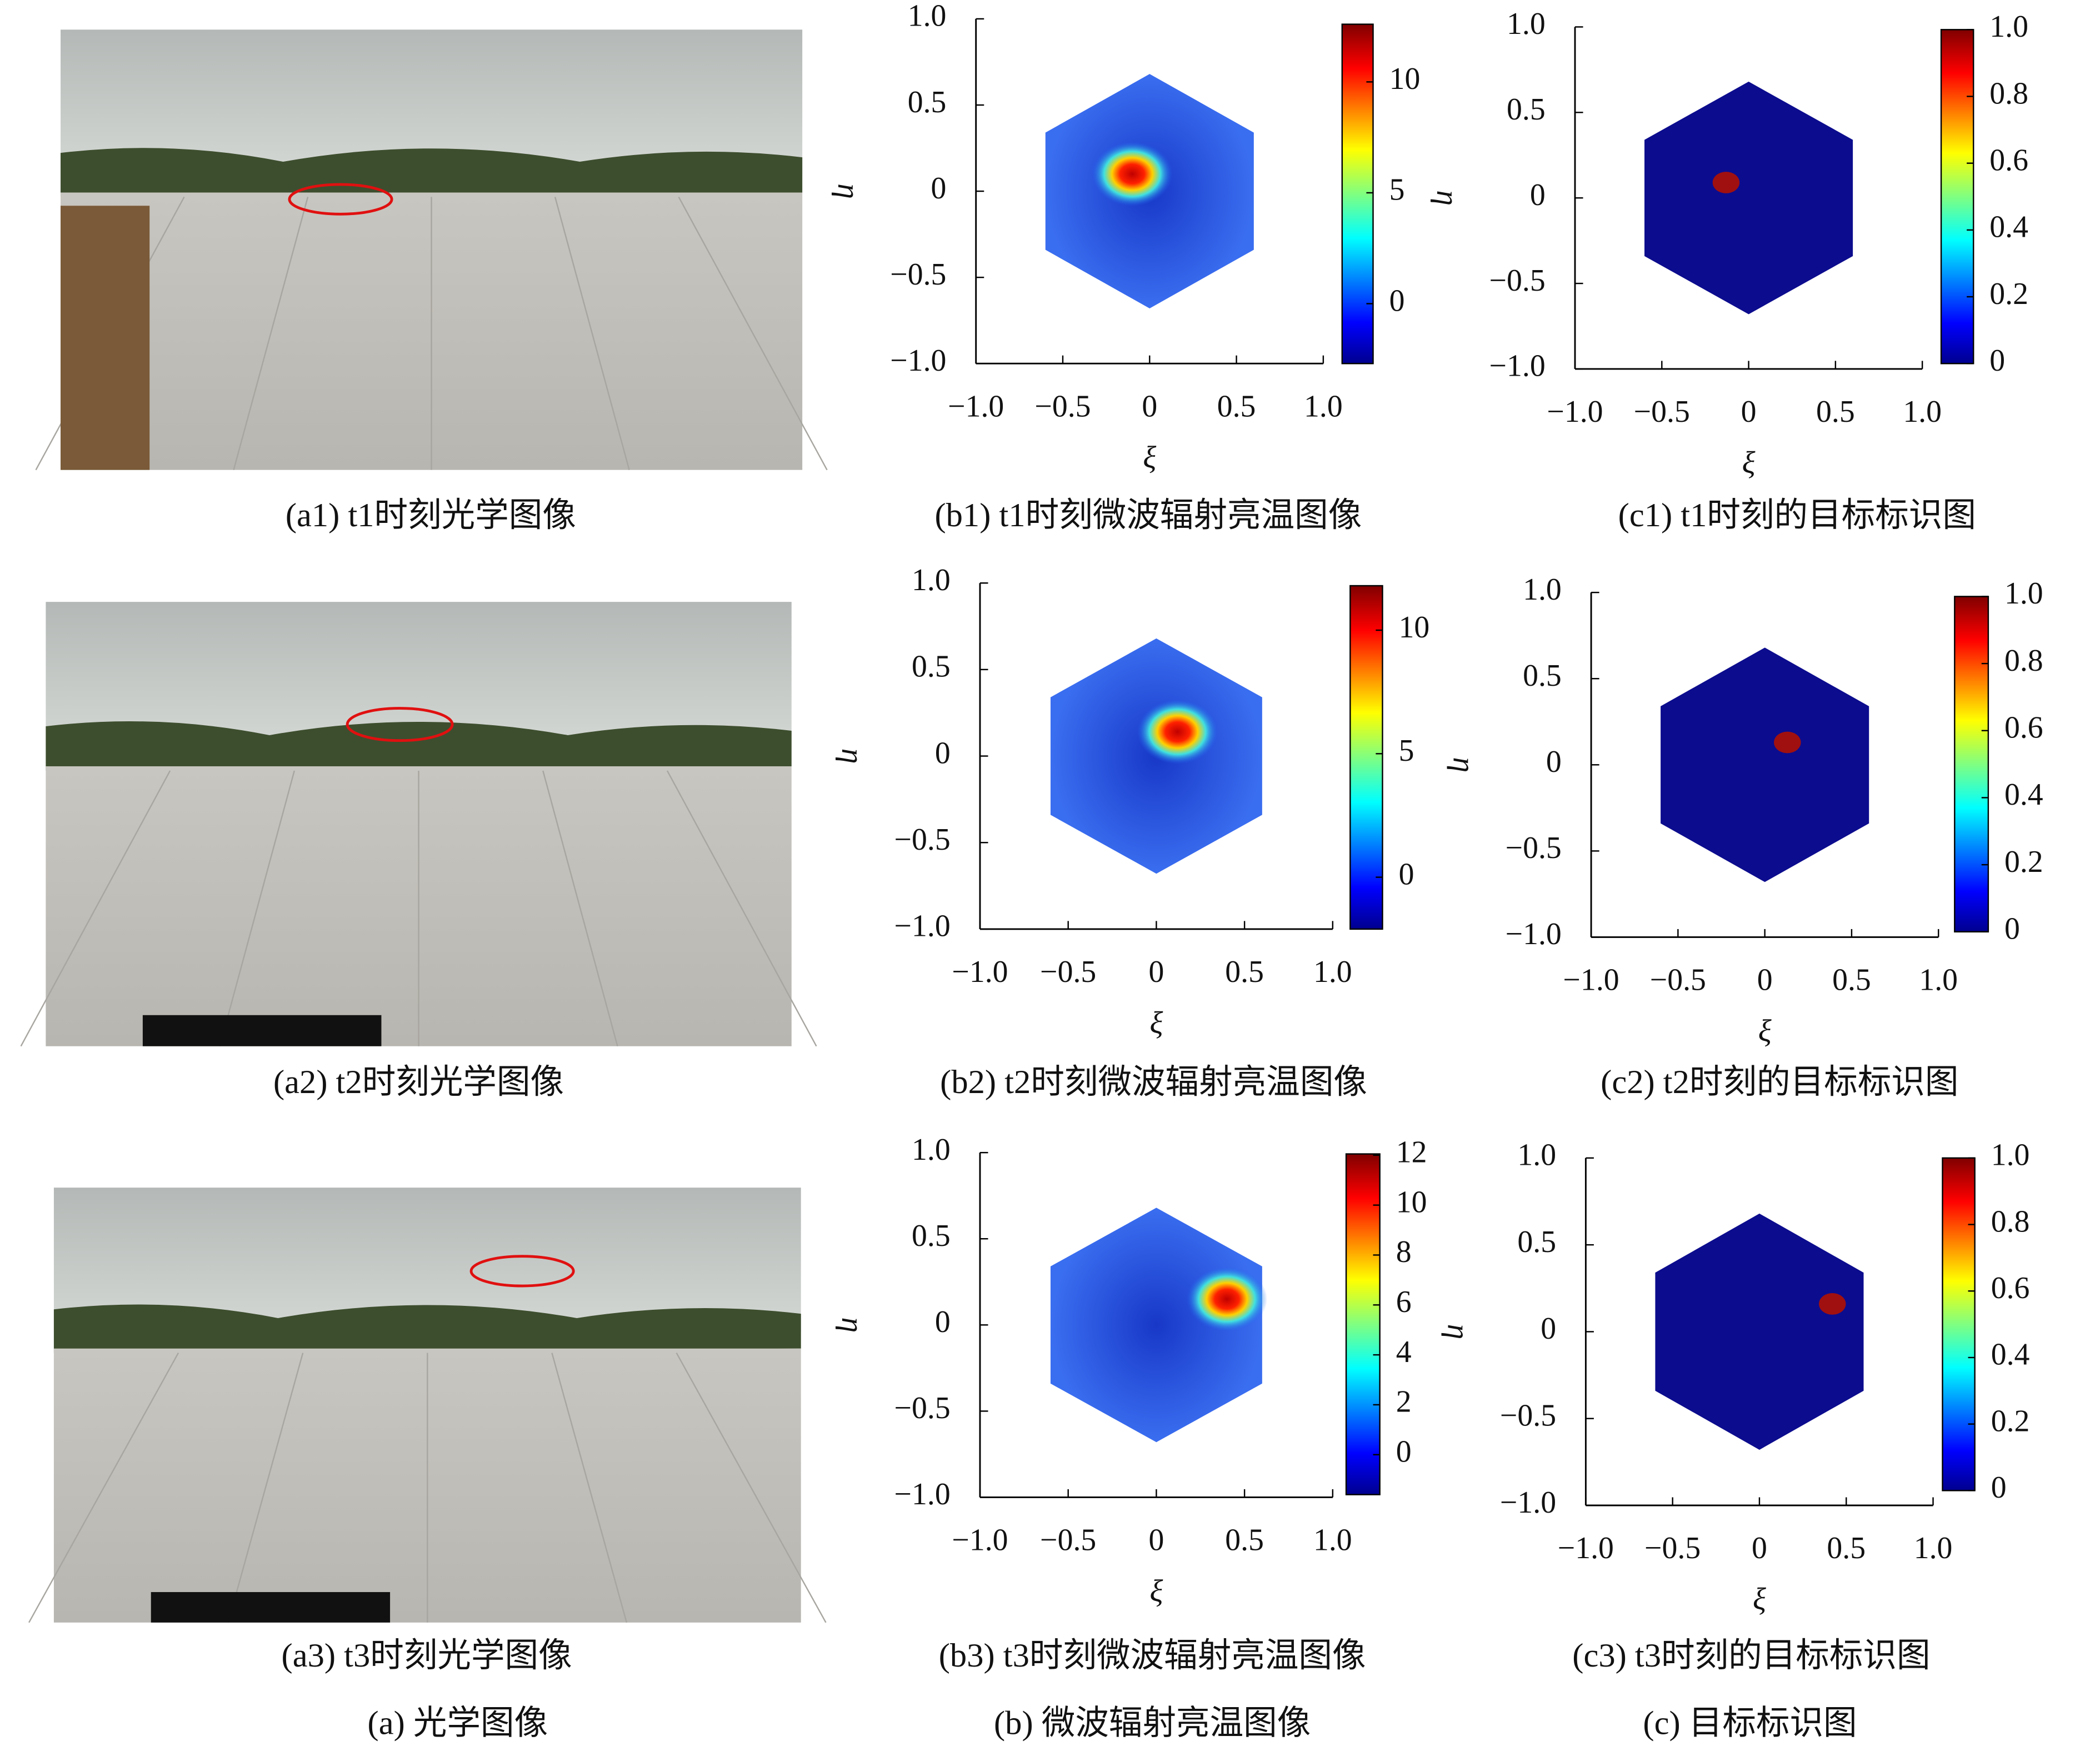 The image size is (2100, 1746). What do you see at coordinates (1779, 1082) in the screenshot?
I see `caption: (c2) t2时刻的目标标识图` at bounding box center [1779, 1082].